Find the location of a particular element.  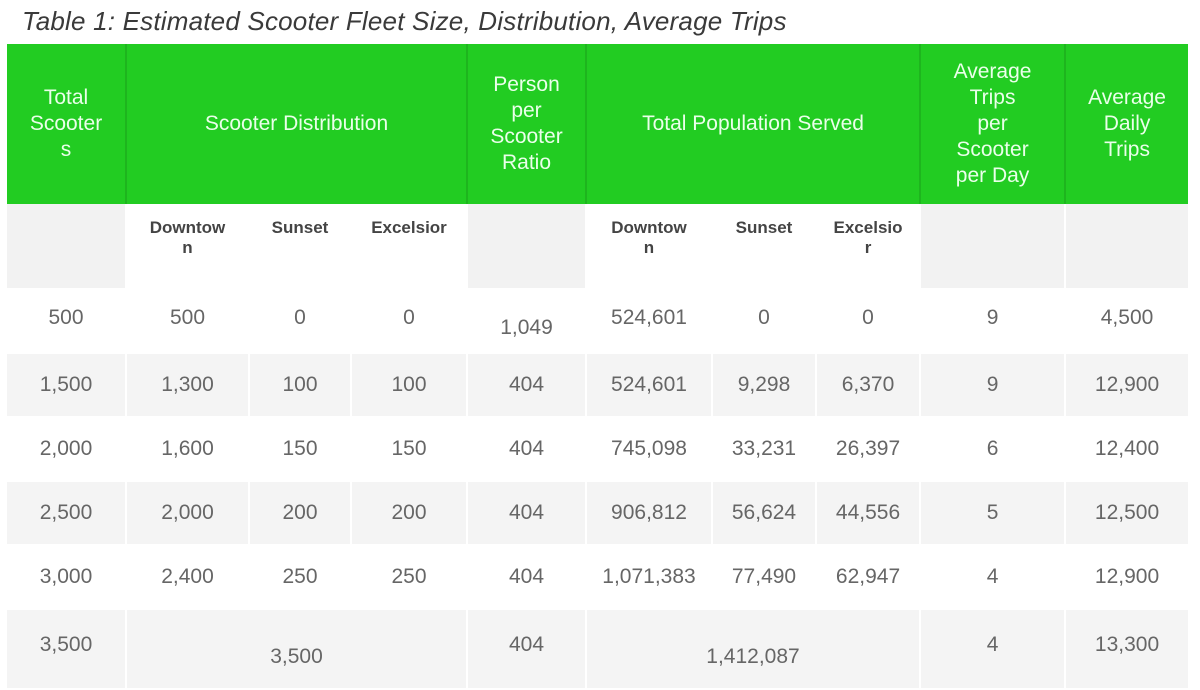

table-row: 500 500 0 0 1,049 524,601 0 0 9 4,500 is located at coordinates (598, 322).